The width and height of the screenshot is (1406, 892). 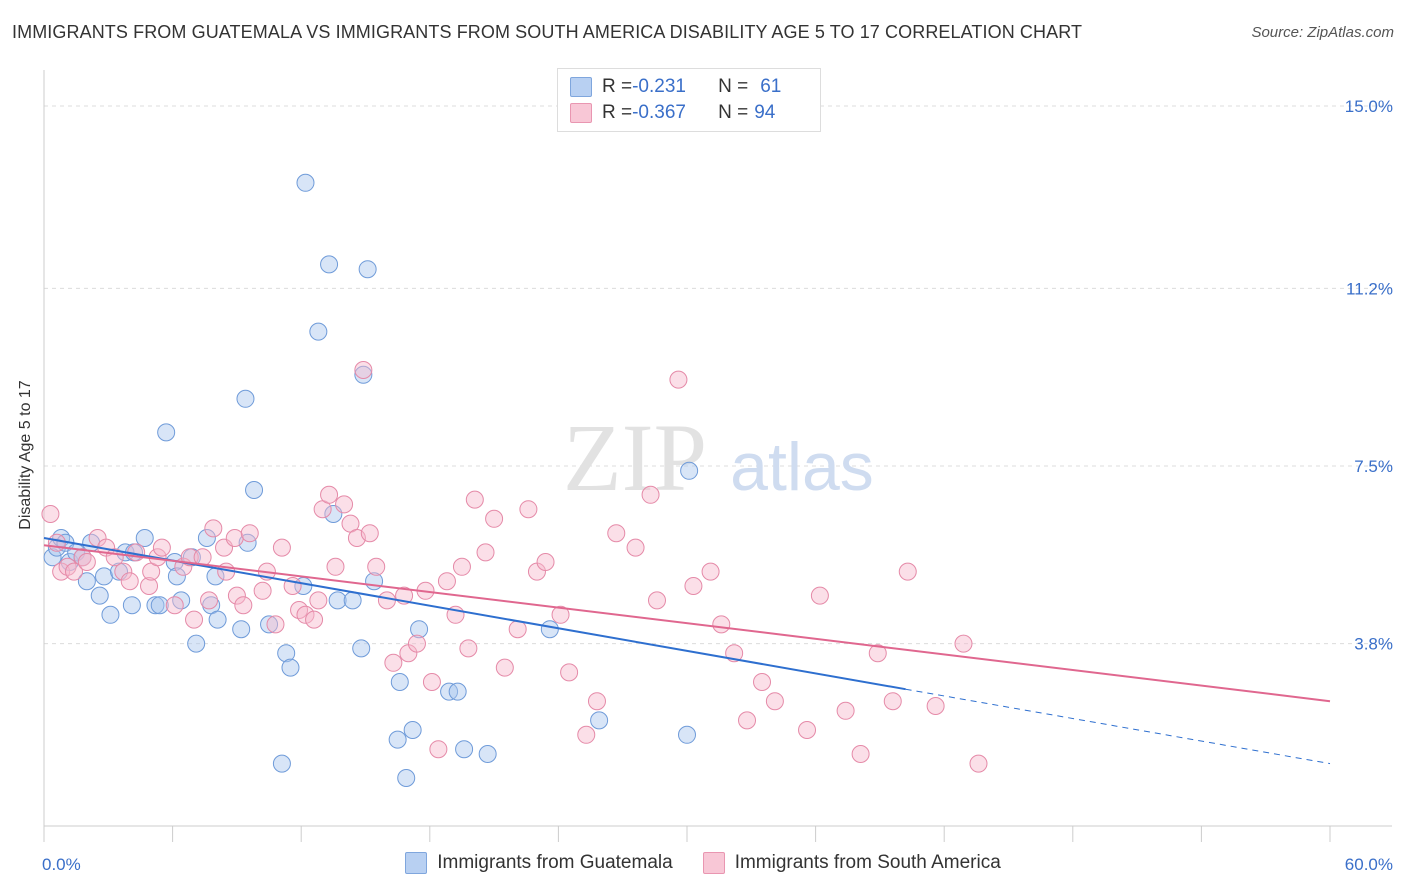 I want to click on legend-label-south-america: Immigrants from South America, so click(x=867, y=862).